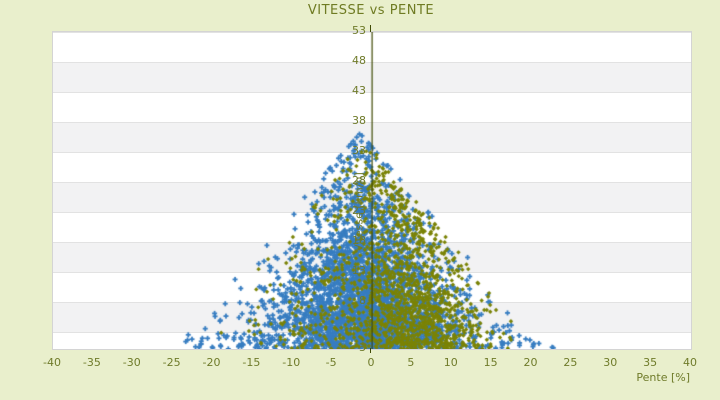 Image resolution: width=720 pixels, height=400 pixels. Describe the element at coordinates (370, 350) in the screenshot. I see `zero-axis-line-bottom-tick` at that location.